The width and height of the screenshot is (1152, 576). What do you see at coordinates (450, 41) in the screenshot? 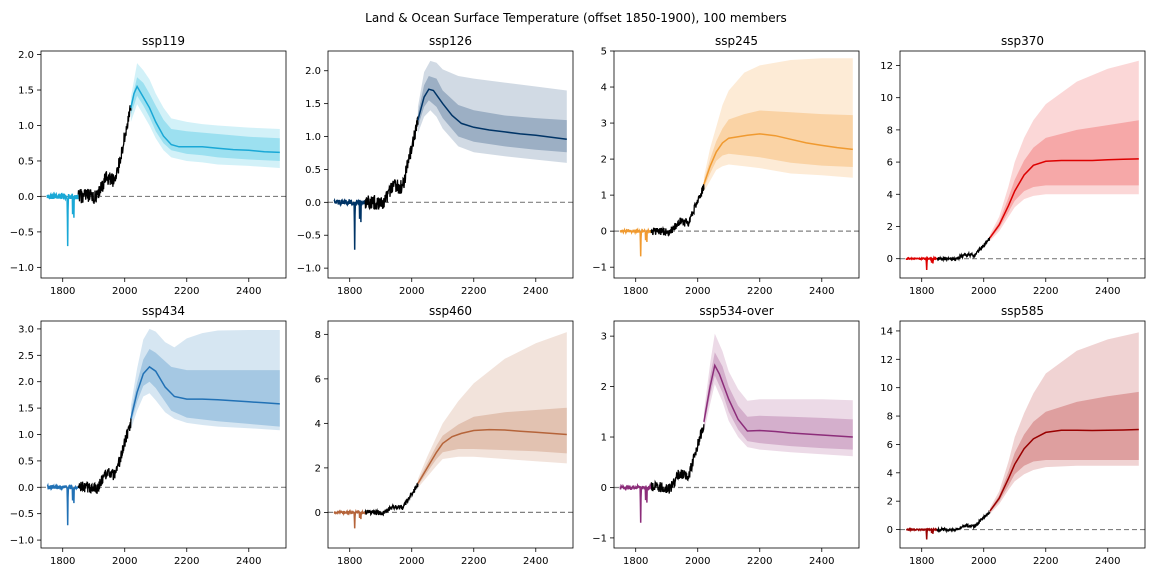
I see `panel-title: ssp126` at bounding box center [450, 41].